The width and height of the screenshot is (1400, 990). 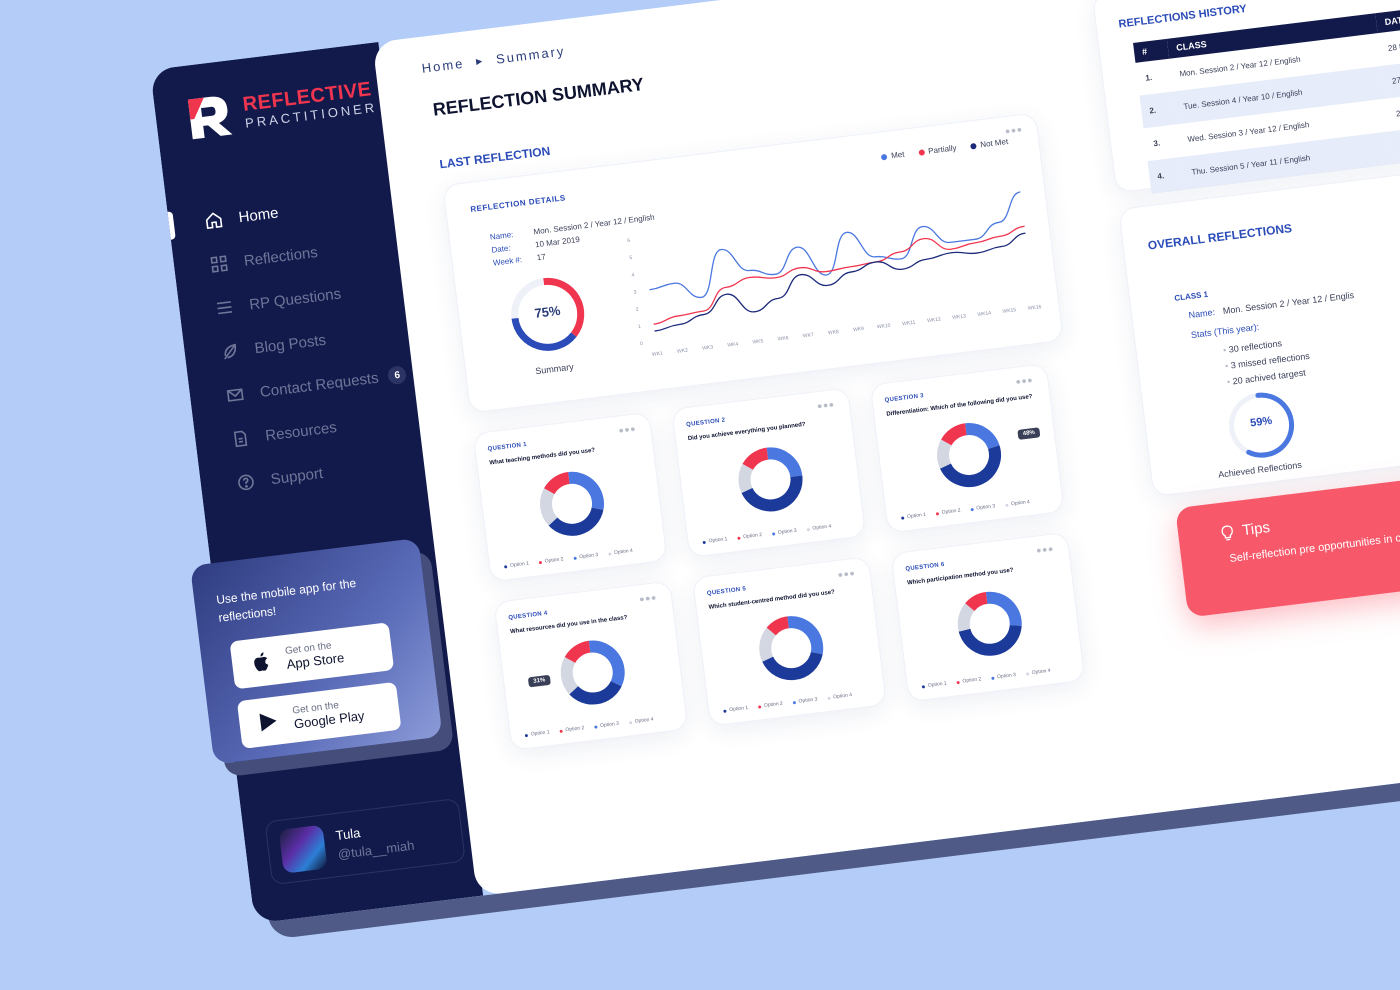 I want to click on sidebar-item-label: Blog Posts, so click(x=290, y=344).